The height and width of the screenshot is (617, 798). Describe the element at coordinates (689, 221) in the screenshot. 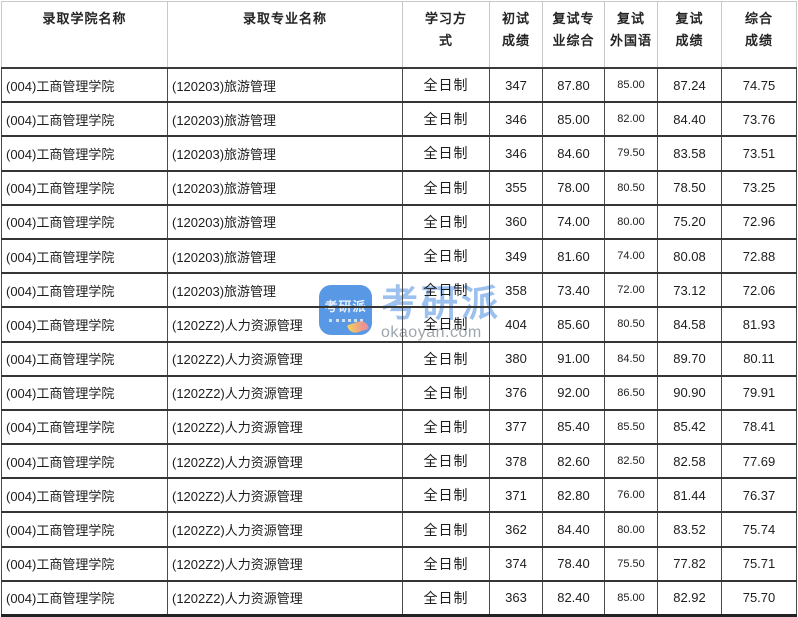

I see `cell-retest_score: 75.20` at that location.